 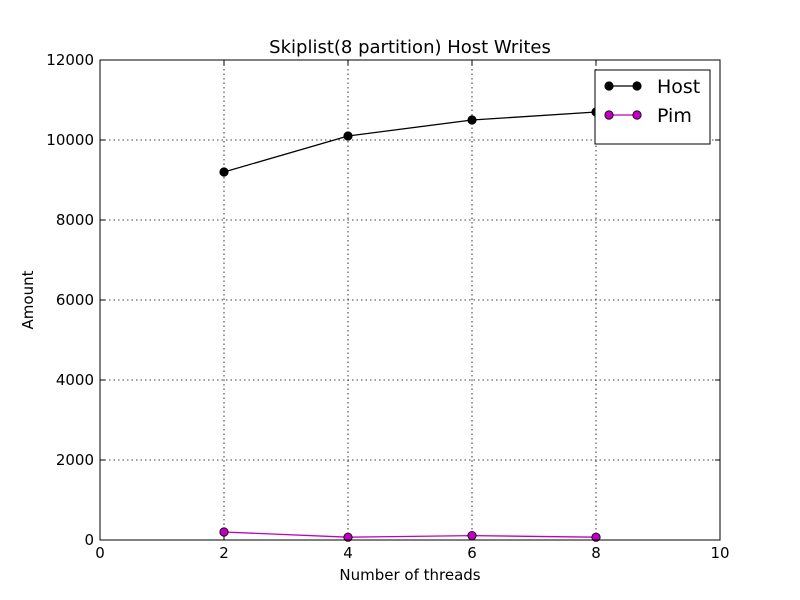 What do you see at coordinates (409, 575) in the screenshot?
I see `x-axis-label: Number of threads` at bounding box center [409, 575].